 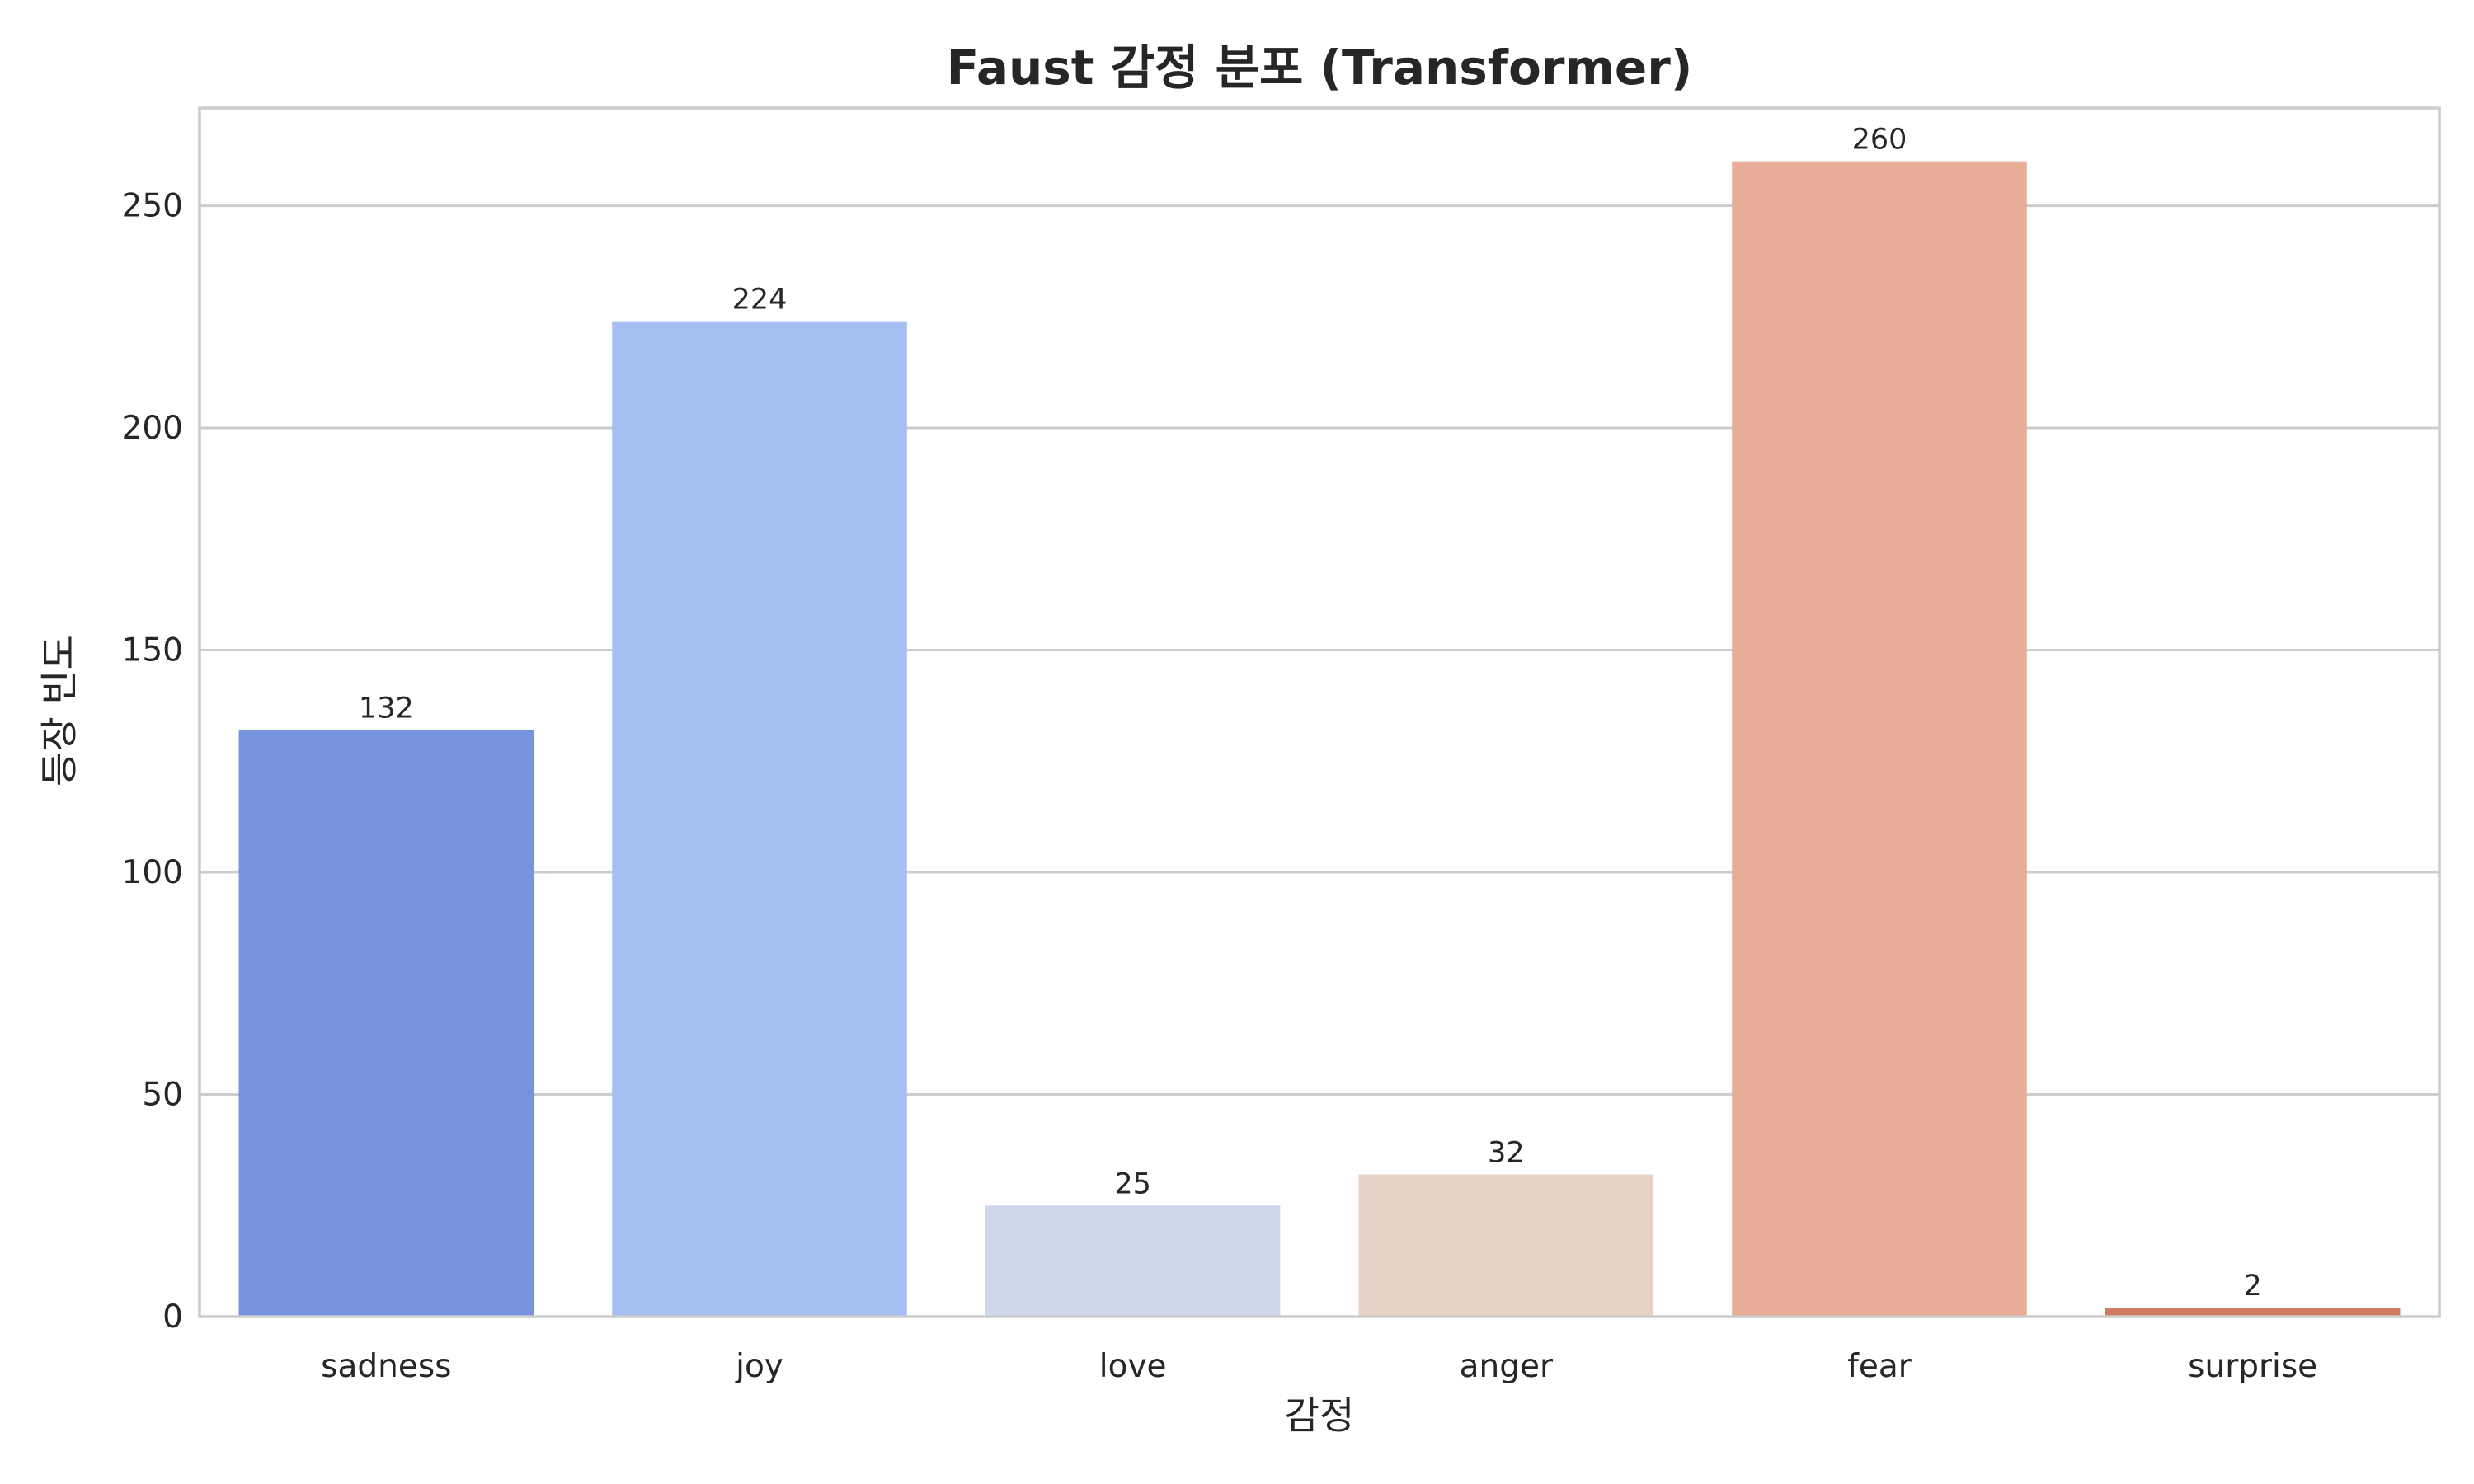 What do you see at coordinates (1133, 1366) in the screenshot?
I see `x-tick-label-love: love` at bounding box center [1133, 1366].